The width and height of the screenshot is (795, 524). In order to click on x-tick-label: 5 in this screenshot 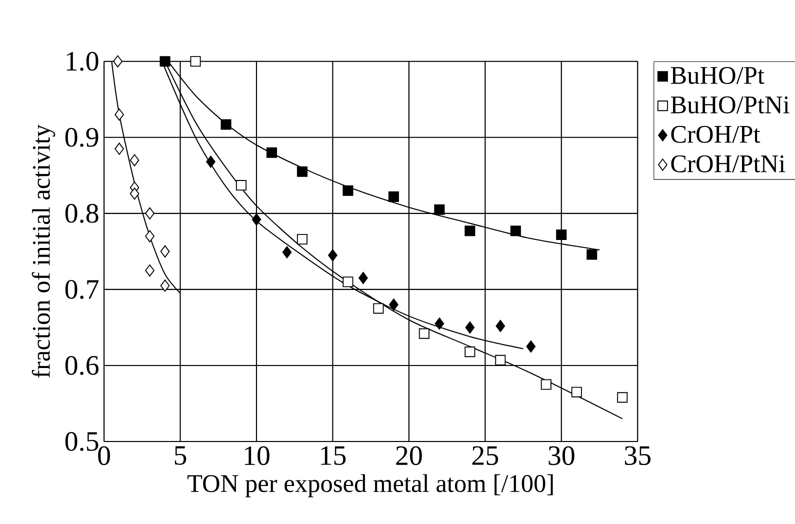, I will do `click(180, 455)`.